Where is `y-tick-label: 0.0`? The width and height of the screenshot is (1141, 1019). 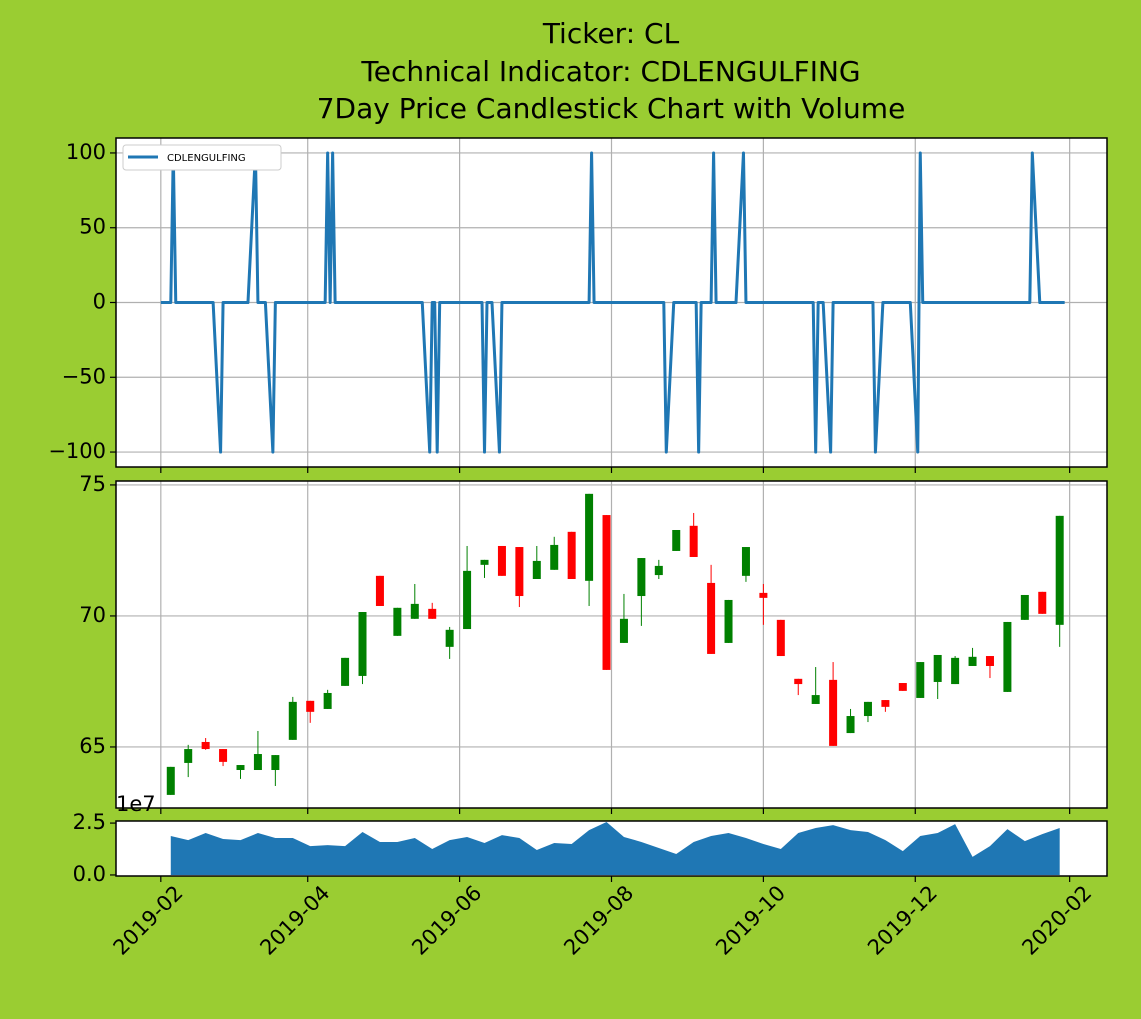
y-tick-label: 0.0 is located at coordinates (89, 874).